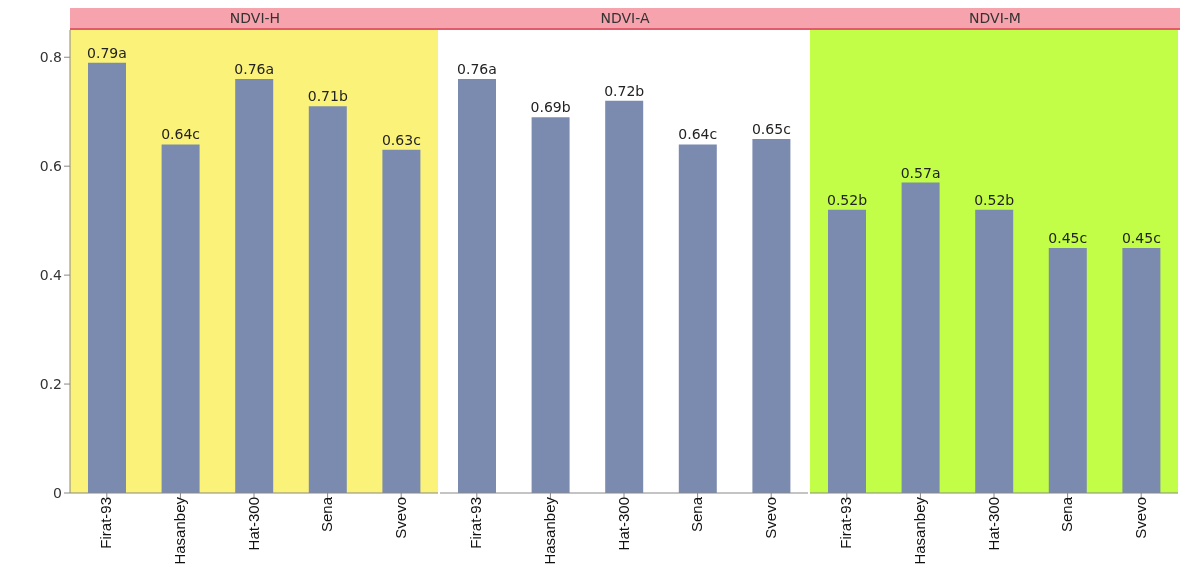 This screenshot has height=577, width=1187. Describe the element at coordinates (625, 19) in the screenshot. I see `chart-title: NDVI-A` at that location.